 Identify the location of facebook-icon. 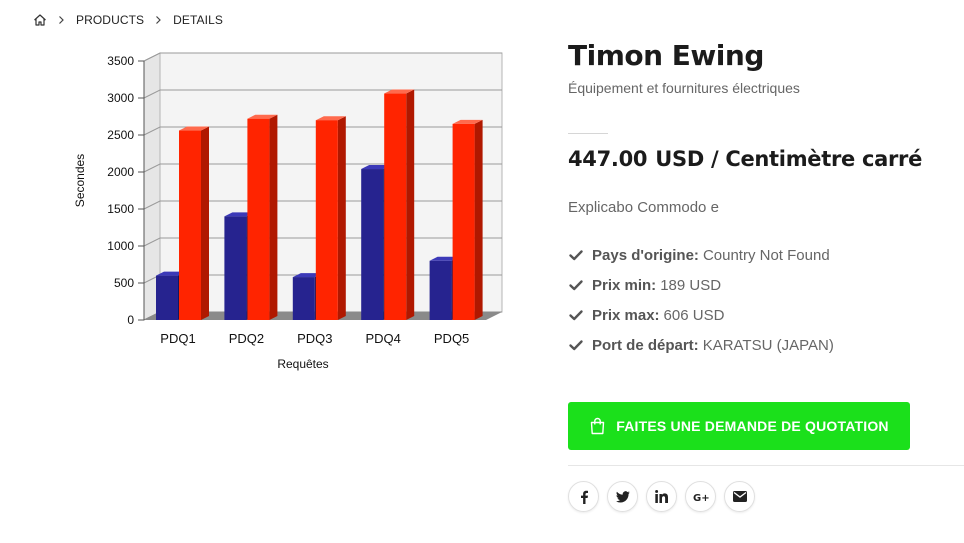
(583, 496).